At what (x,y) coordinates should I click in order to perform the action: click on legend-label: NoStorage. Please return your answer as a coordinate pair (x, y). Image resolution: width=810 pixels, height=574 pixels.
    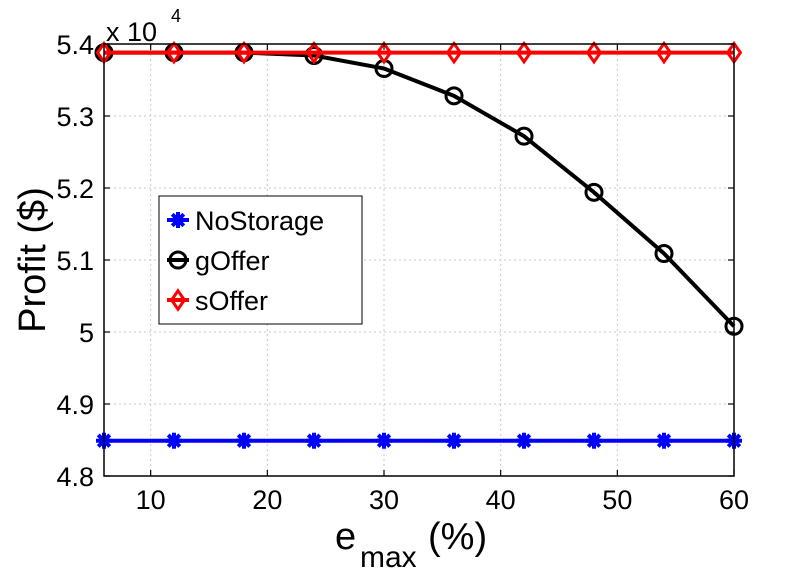
    Looking at the image, I should click on (259, 221).